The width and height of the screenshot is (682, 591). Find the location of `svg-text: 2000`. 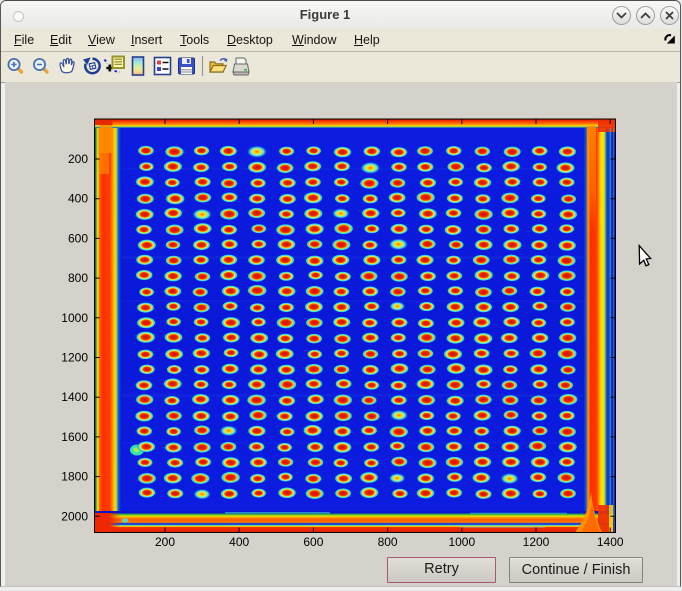

svg-text: 2000 is located at coordinates (74, 516).